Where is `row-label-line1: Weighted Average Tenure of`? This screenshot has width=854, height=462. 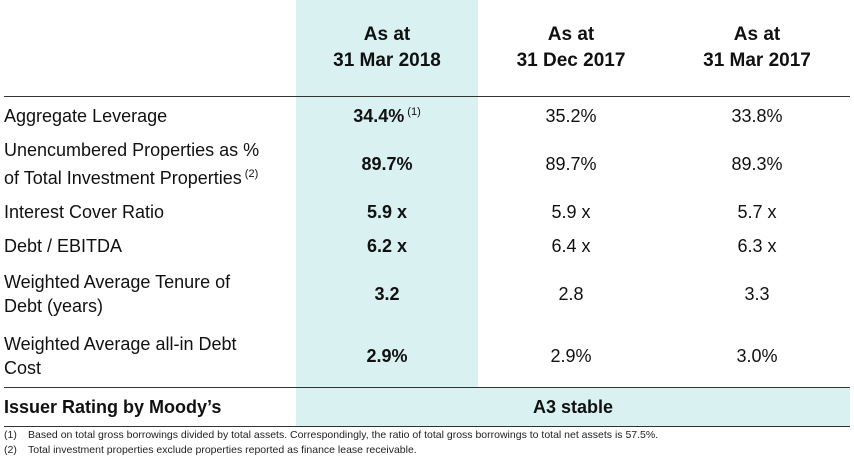 row-label-line1: Weighted Average Tenure of is located at coordinates (117, 282).